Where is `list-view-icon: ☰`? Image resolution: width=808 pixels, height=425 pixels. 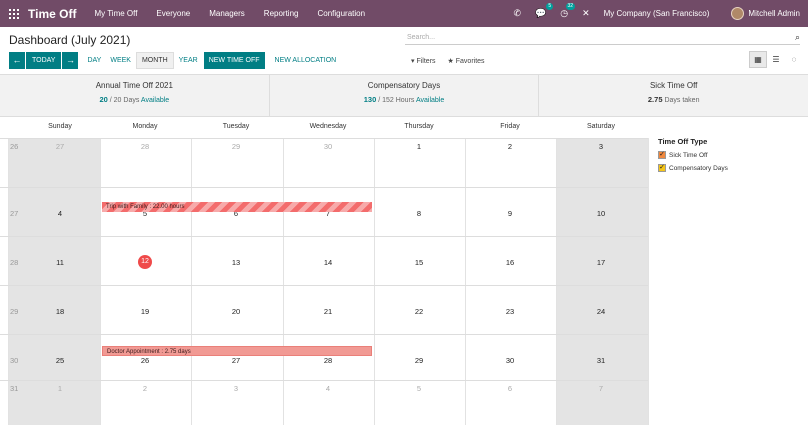
list-view-icon: ☰ is located at coordinates (776, 59).